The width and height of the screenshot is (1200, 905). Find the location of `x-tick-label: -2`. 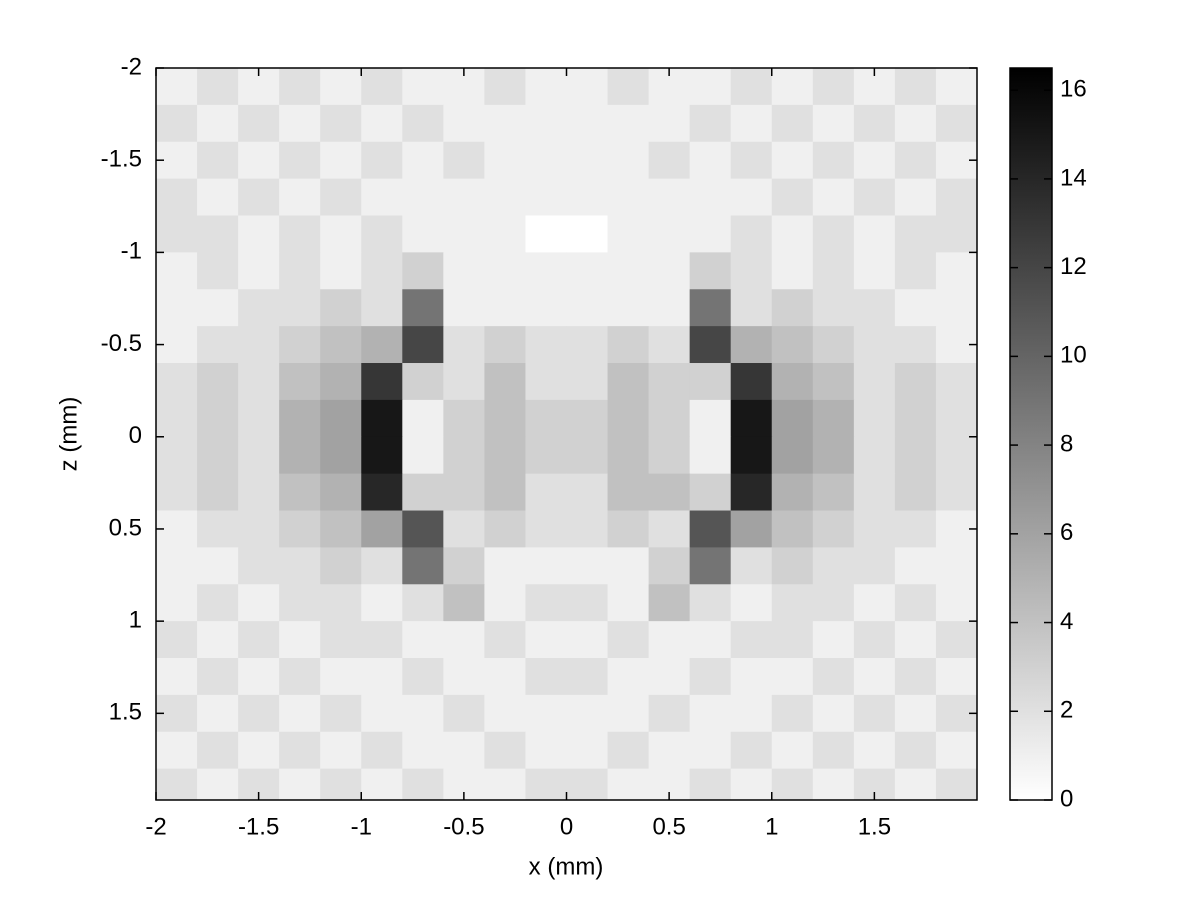

x-tick-label: -2 is located at coordinates (155, 826).